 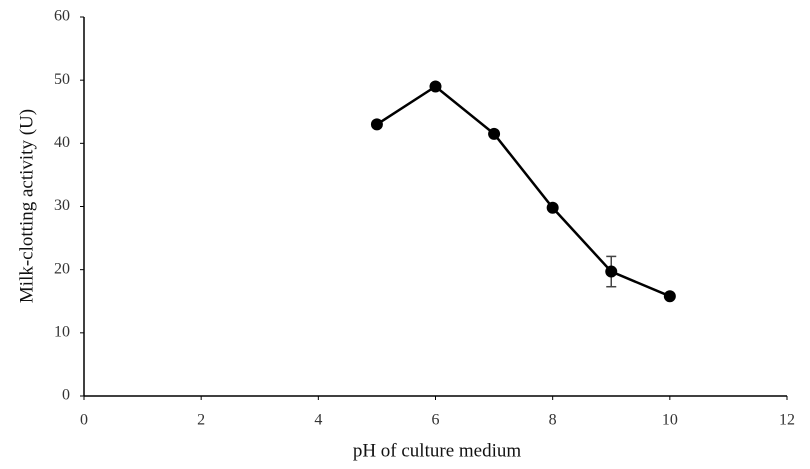 I want to click on y-tick-label: 30, so click(x=62, y=205).